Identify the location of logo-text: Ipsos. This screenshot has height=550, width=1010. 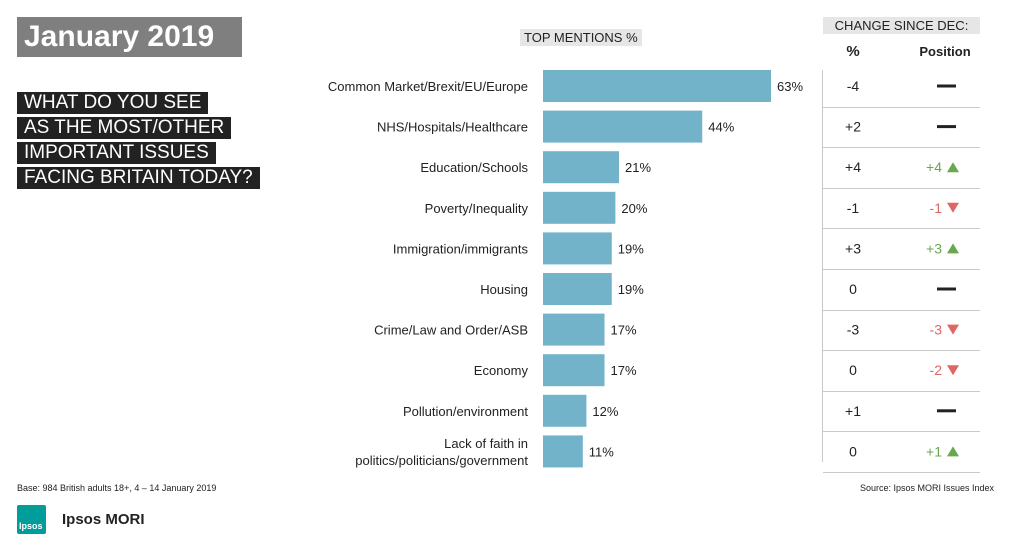
(31, 526).